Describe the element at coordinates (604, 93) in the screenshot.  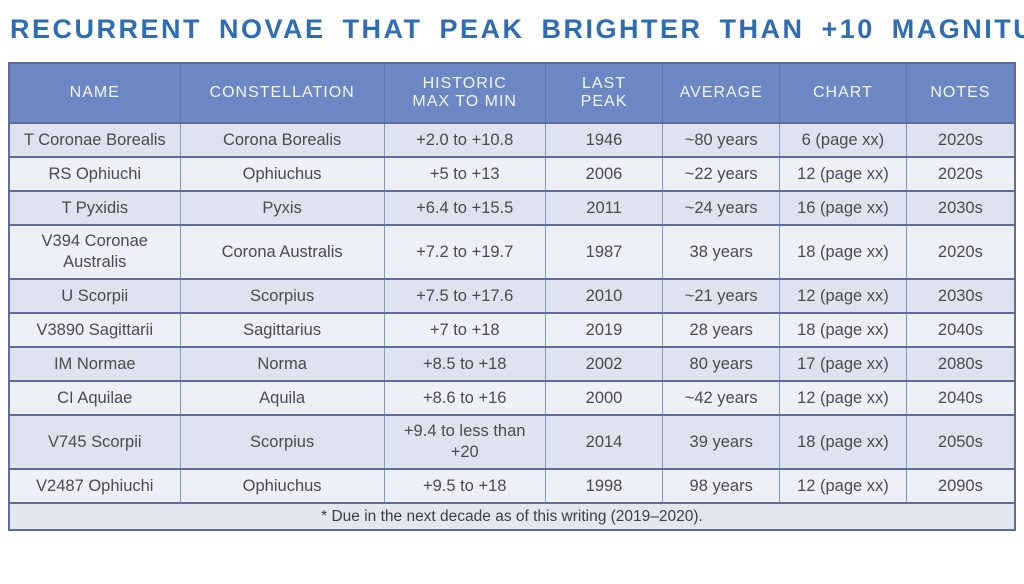
I see `header-last-peak: LAST PEAK` at that location.